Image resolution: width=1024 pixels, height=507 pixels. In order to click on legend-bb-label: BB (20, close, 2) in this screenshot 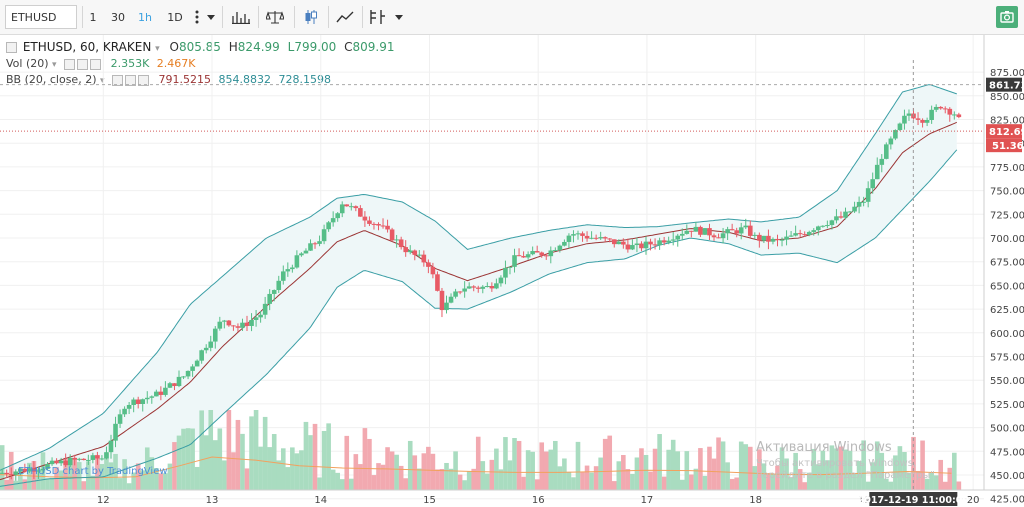, I will do `click(51, 79)`.